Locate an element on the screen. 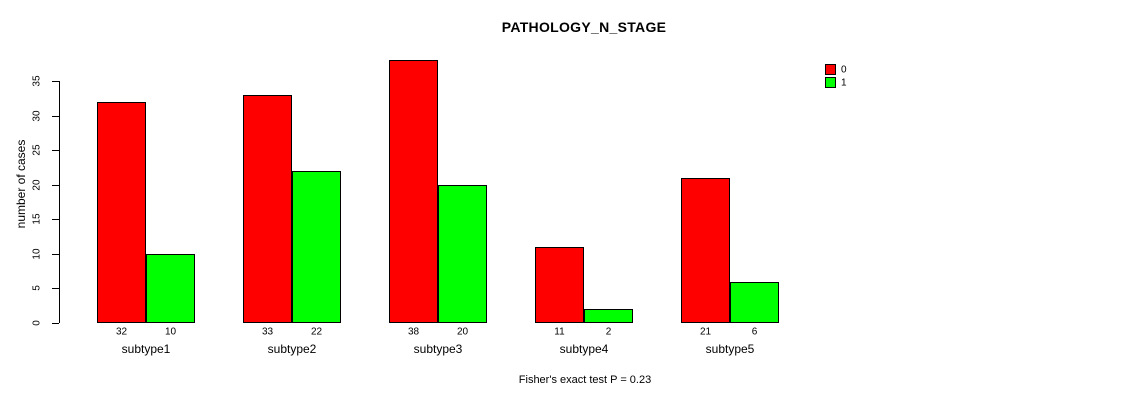 Image resolution: width=1140 pixels, height=400 pixels. y-tick-label: 25 is located at coordinates (37, 150).